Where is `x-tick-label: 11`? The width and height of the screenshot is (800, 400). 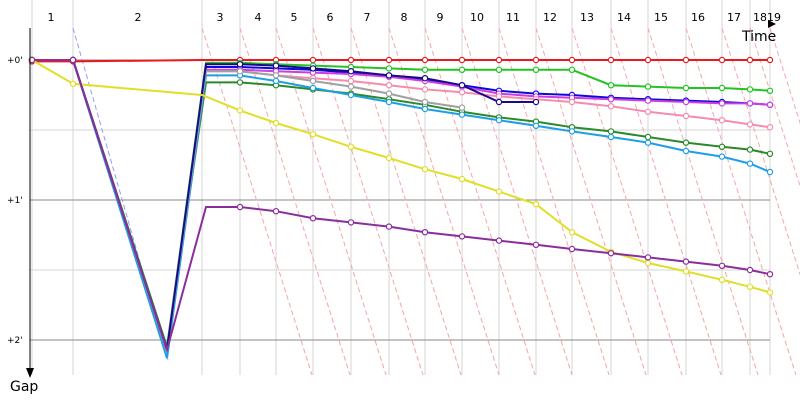
x-tick-label: 11 is located at coordinates (513, 17).